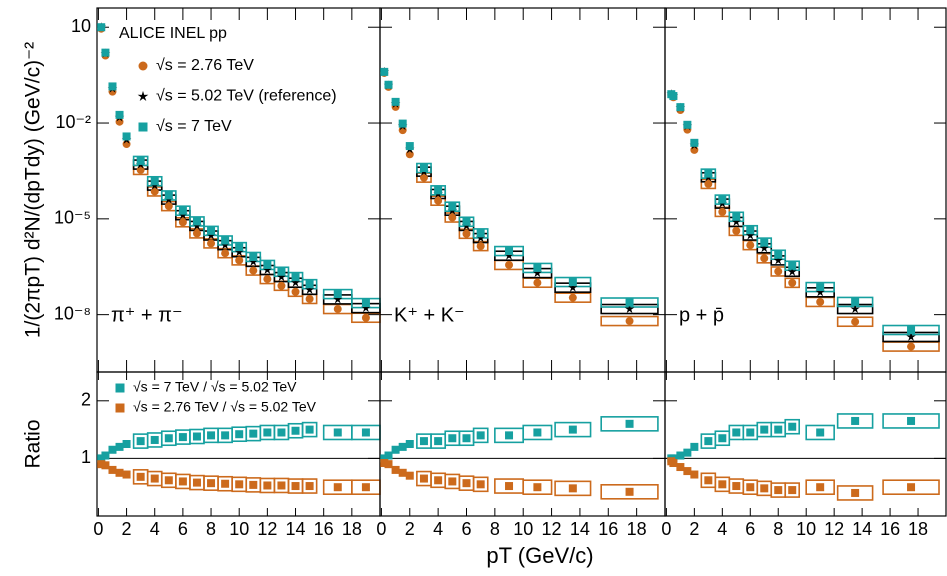 This screenshot has width=947, height=576. What do you see at coordinates (72, 313) in the screenshot?
I see `y-tick-label: 10⁻⁸` at bounding box center [72, 313].